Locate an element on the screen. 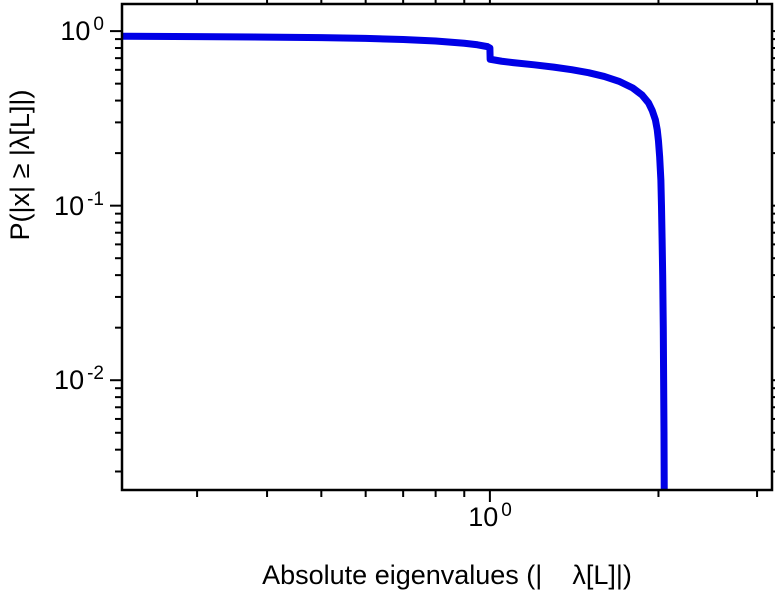  x-axis-label: Absolute eigenvalues (| λ[L]|) is located at coordinates (447, 575).